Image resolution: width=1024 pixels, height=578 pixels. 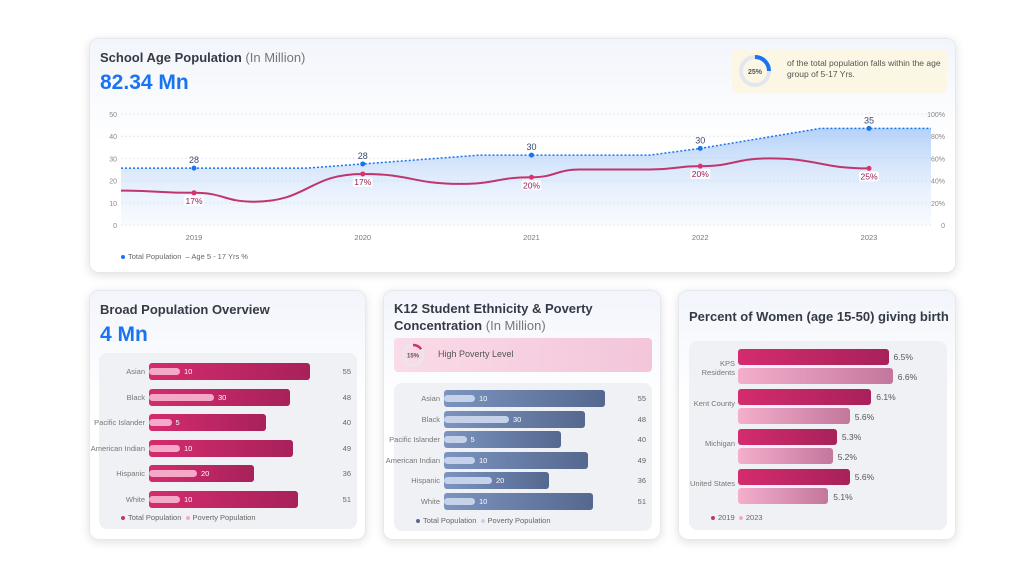 I want to click on group-row: Kent County 6.1% 5.6%, so click(x=818, y=407).